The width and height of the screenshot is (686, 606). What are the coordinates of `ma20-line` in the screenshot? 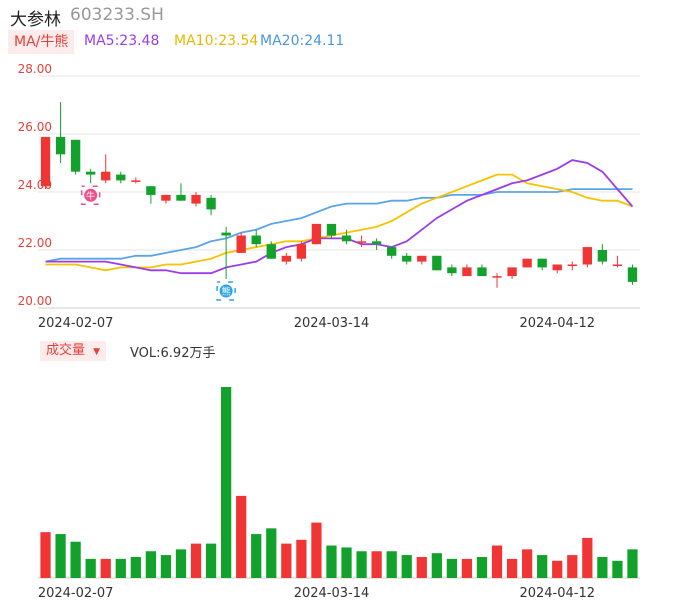 It's located at (339, 225).